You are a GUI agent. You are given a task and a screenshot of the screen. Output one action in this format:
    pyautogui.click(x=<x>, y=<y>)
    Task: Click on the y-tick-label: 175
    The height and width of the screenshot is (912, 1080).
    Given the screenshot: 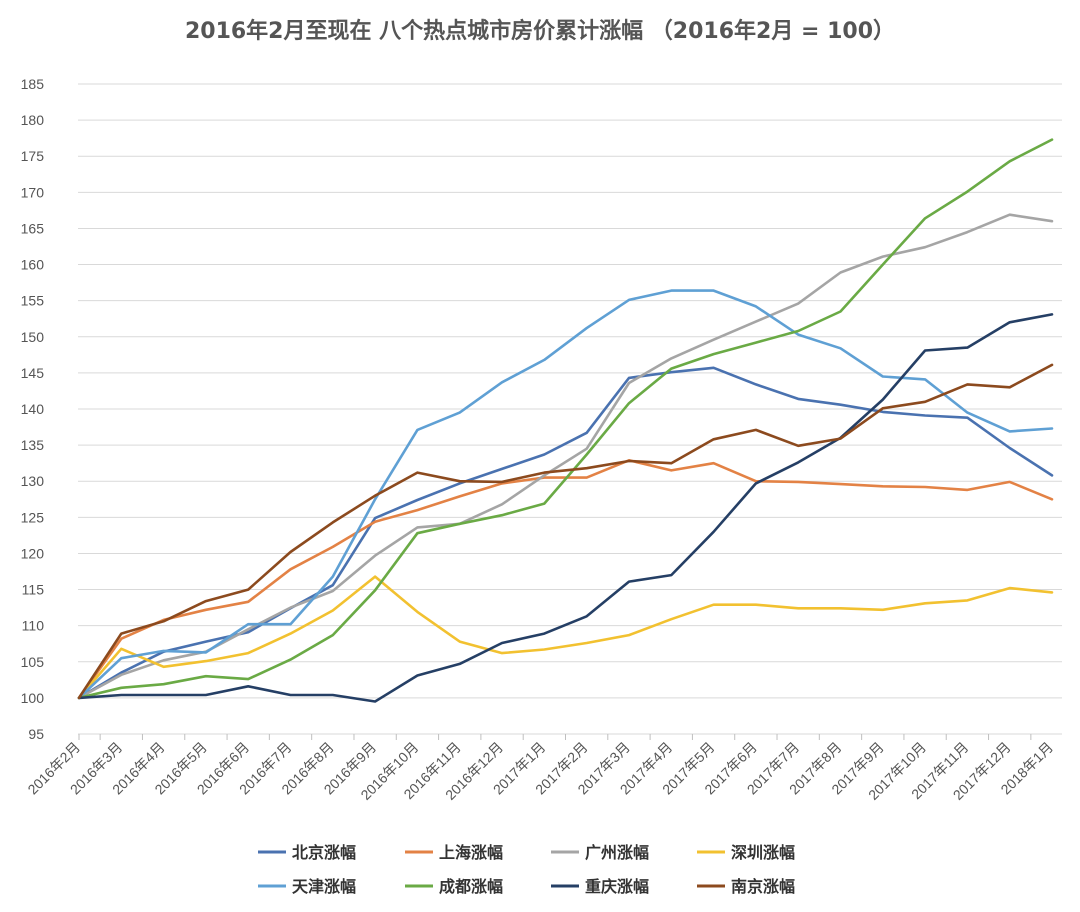 What is the action you would take?
    pyautogui.click(x=33, y=156)
    